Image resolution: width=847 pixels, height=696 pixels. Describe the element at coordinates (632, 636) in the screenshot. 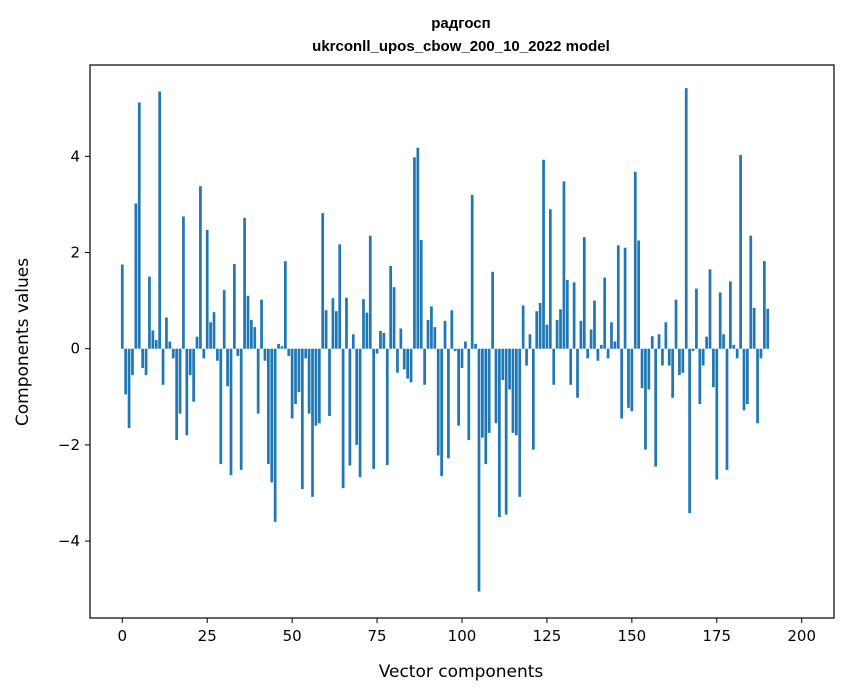

I see `x-tick-label: 150` at that location.